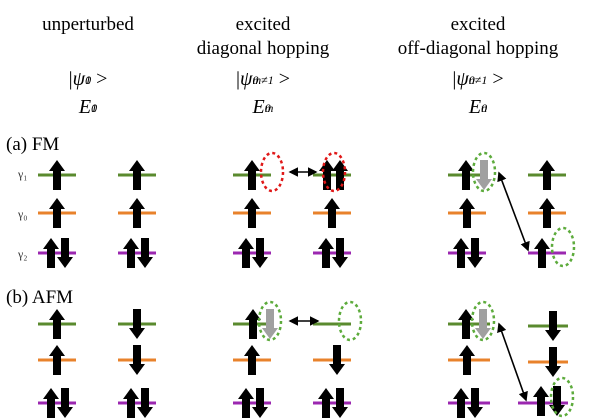  What do you see at coordinates (260, 403) in the screenshot?
I see `afm-c2-s0-gamma2-spin-down-arrow` at bounding box center [260, 403].